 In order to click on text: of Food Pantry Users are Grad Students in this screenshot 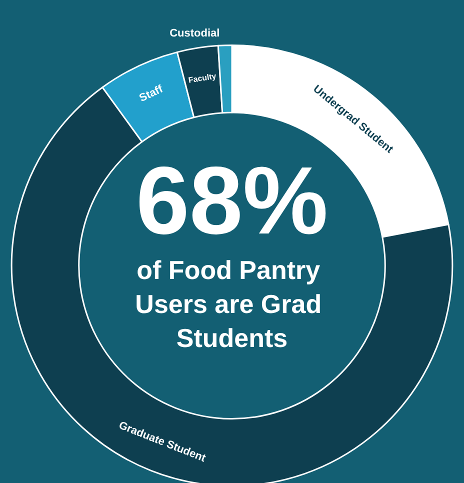, I will do `click(232, 304)`.